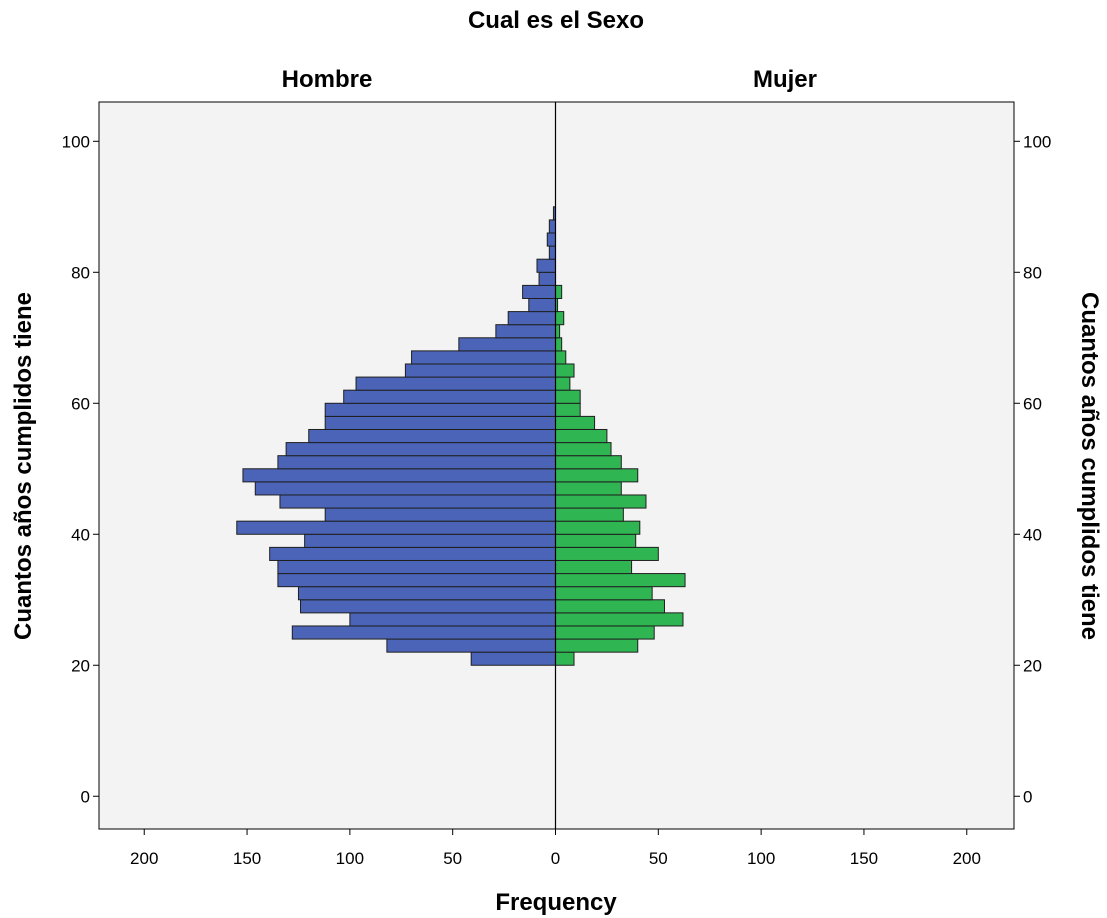 This screenshot has height=918, width=1107. Describe the element at coordinates (1032, 534) in the screenshot. I see `y-tick-label-right-40: 40` at that location.